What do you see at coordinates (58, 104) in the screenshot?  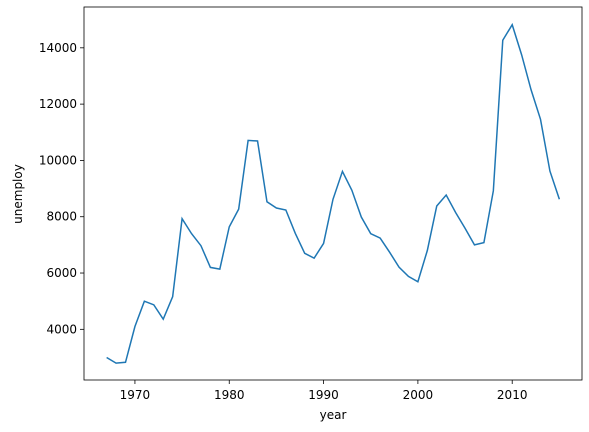 I see `y-tick-label: 12000` at bounding box center [58, 104].